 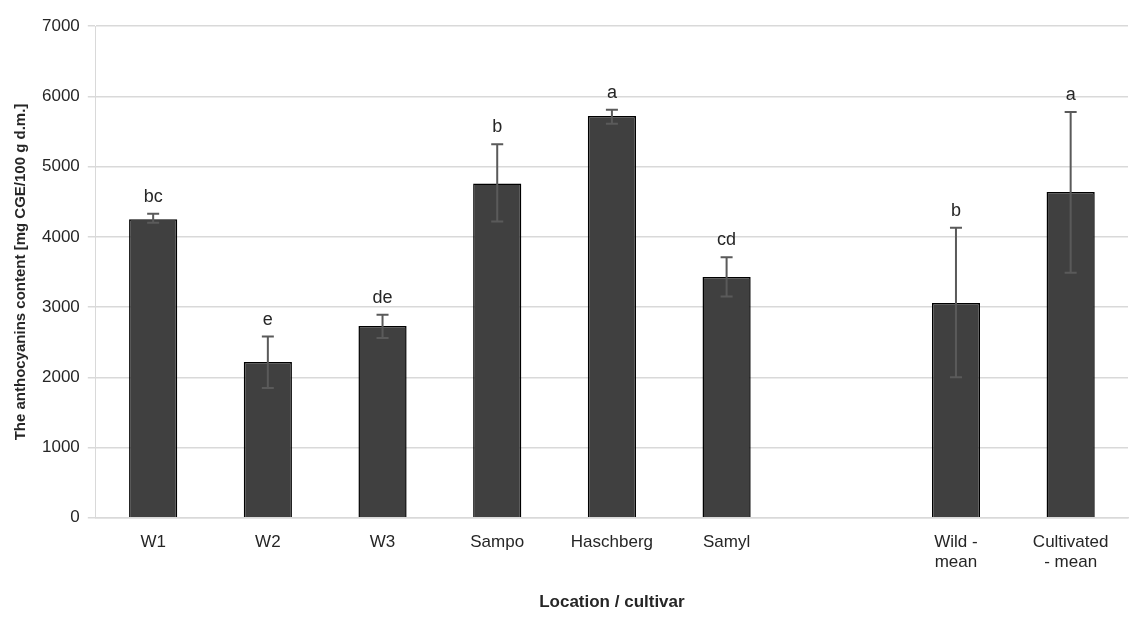 What do you see at coordinates (60, 96) in the screenshot?
I see `y-tick-label: 6000` at bounding box center [60, 96].